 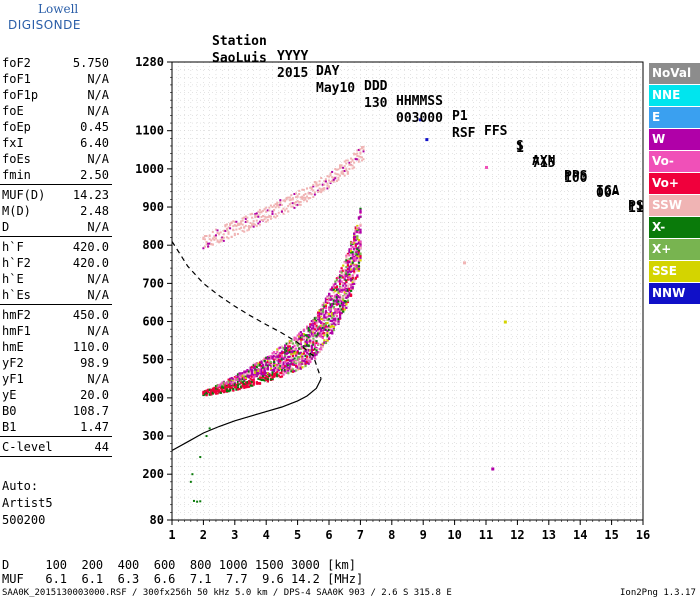 What do you see at coordinates (94, 395) in the screenshot?
I see `param-value: 20.0` at bounding box center [94, 395].